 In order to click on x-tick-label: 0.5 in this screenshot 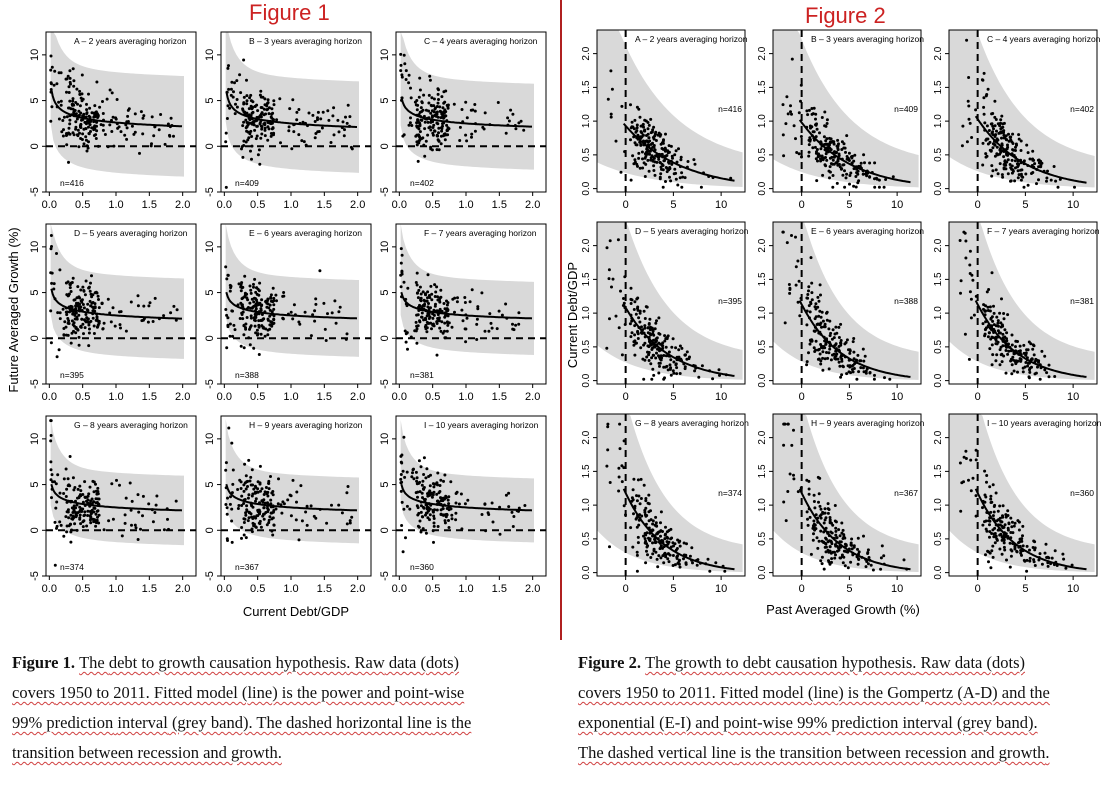, I will do `click(432, 205)`.